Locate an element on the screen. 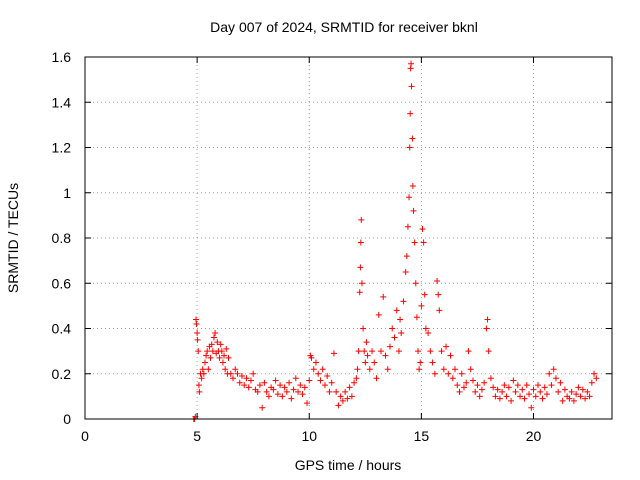 This screenshot has height=480, width=640. x-tick-label: 0 is located at coordinates (85, 436).